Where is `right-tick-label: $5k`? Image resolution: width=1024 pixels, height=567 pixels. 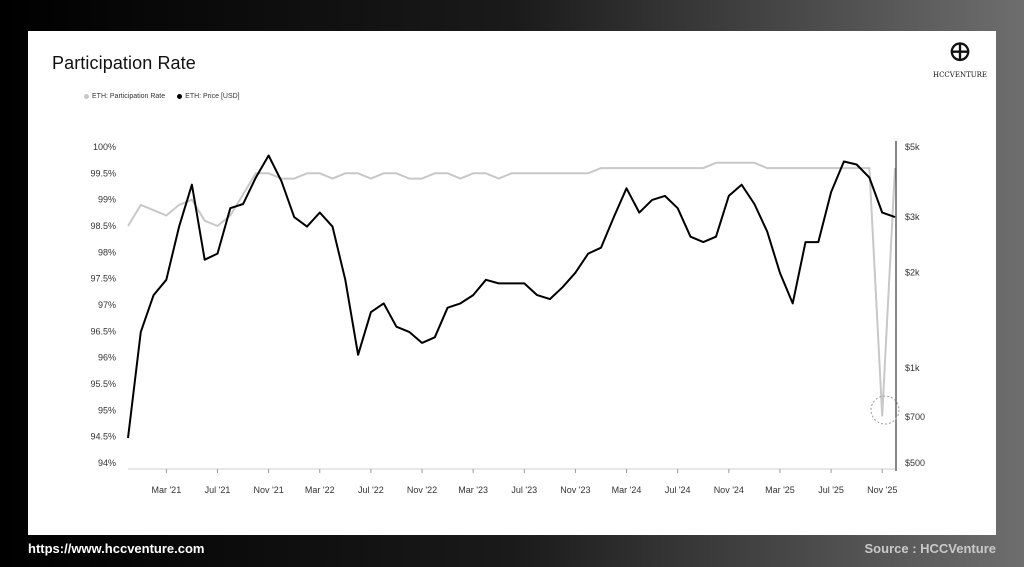 right-tick-label: $5k is located at coordinates (912, 147).